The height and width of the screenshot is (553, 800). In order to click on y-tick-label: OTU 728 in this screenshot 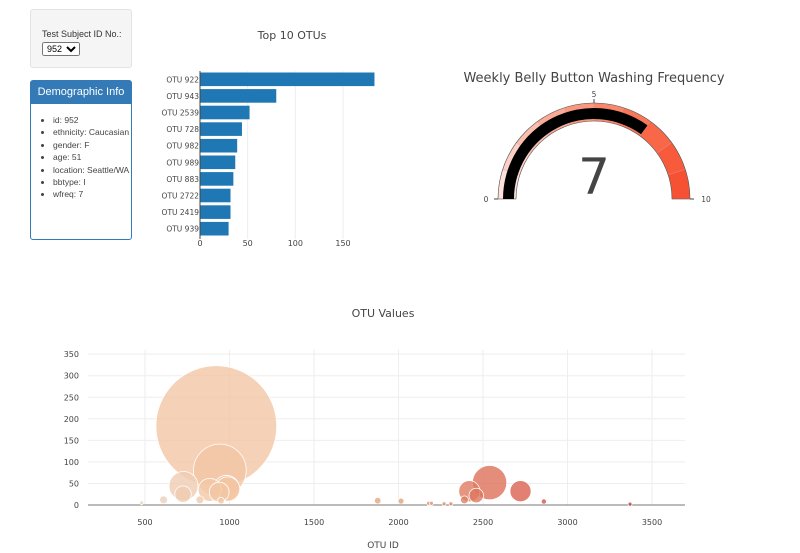, I will do `click(182, 129)`.